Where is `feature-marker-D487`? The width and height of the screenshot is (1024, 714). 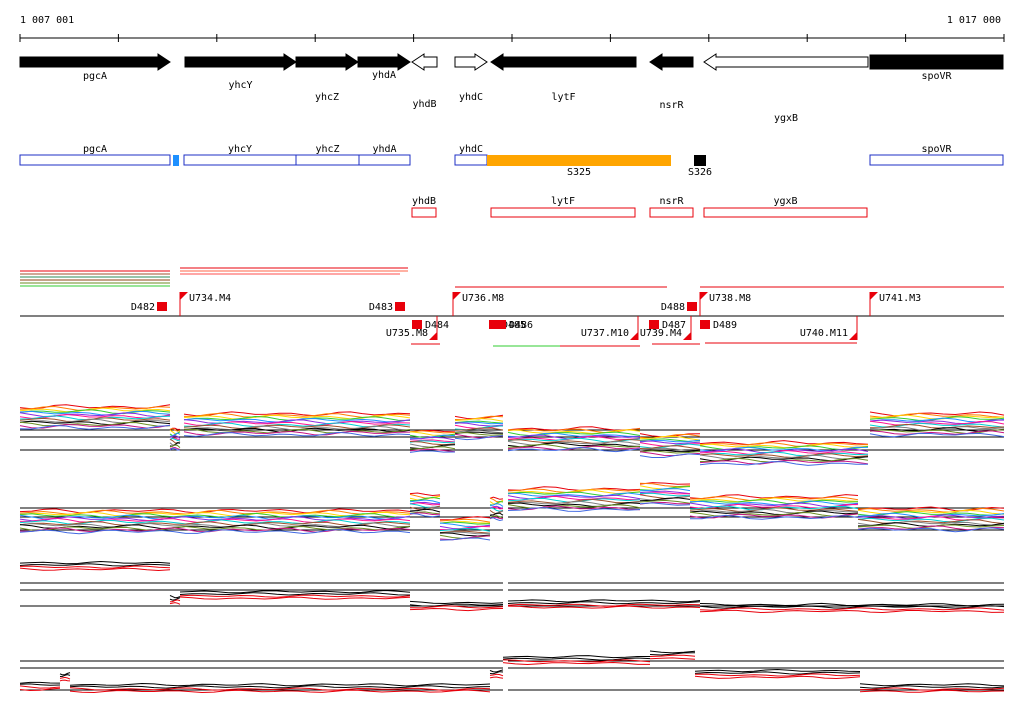 feature-marker-D487 is located at coordinates (654, 324).